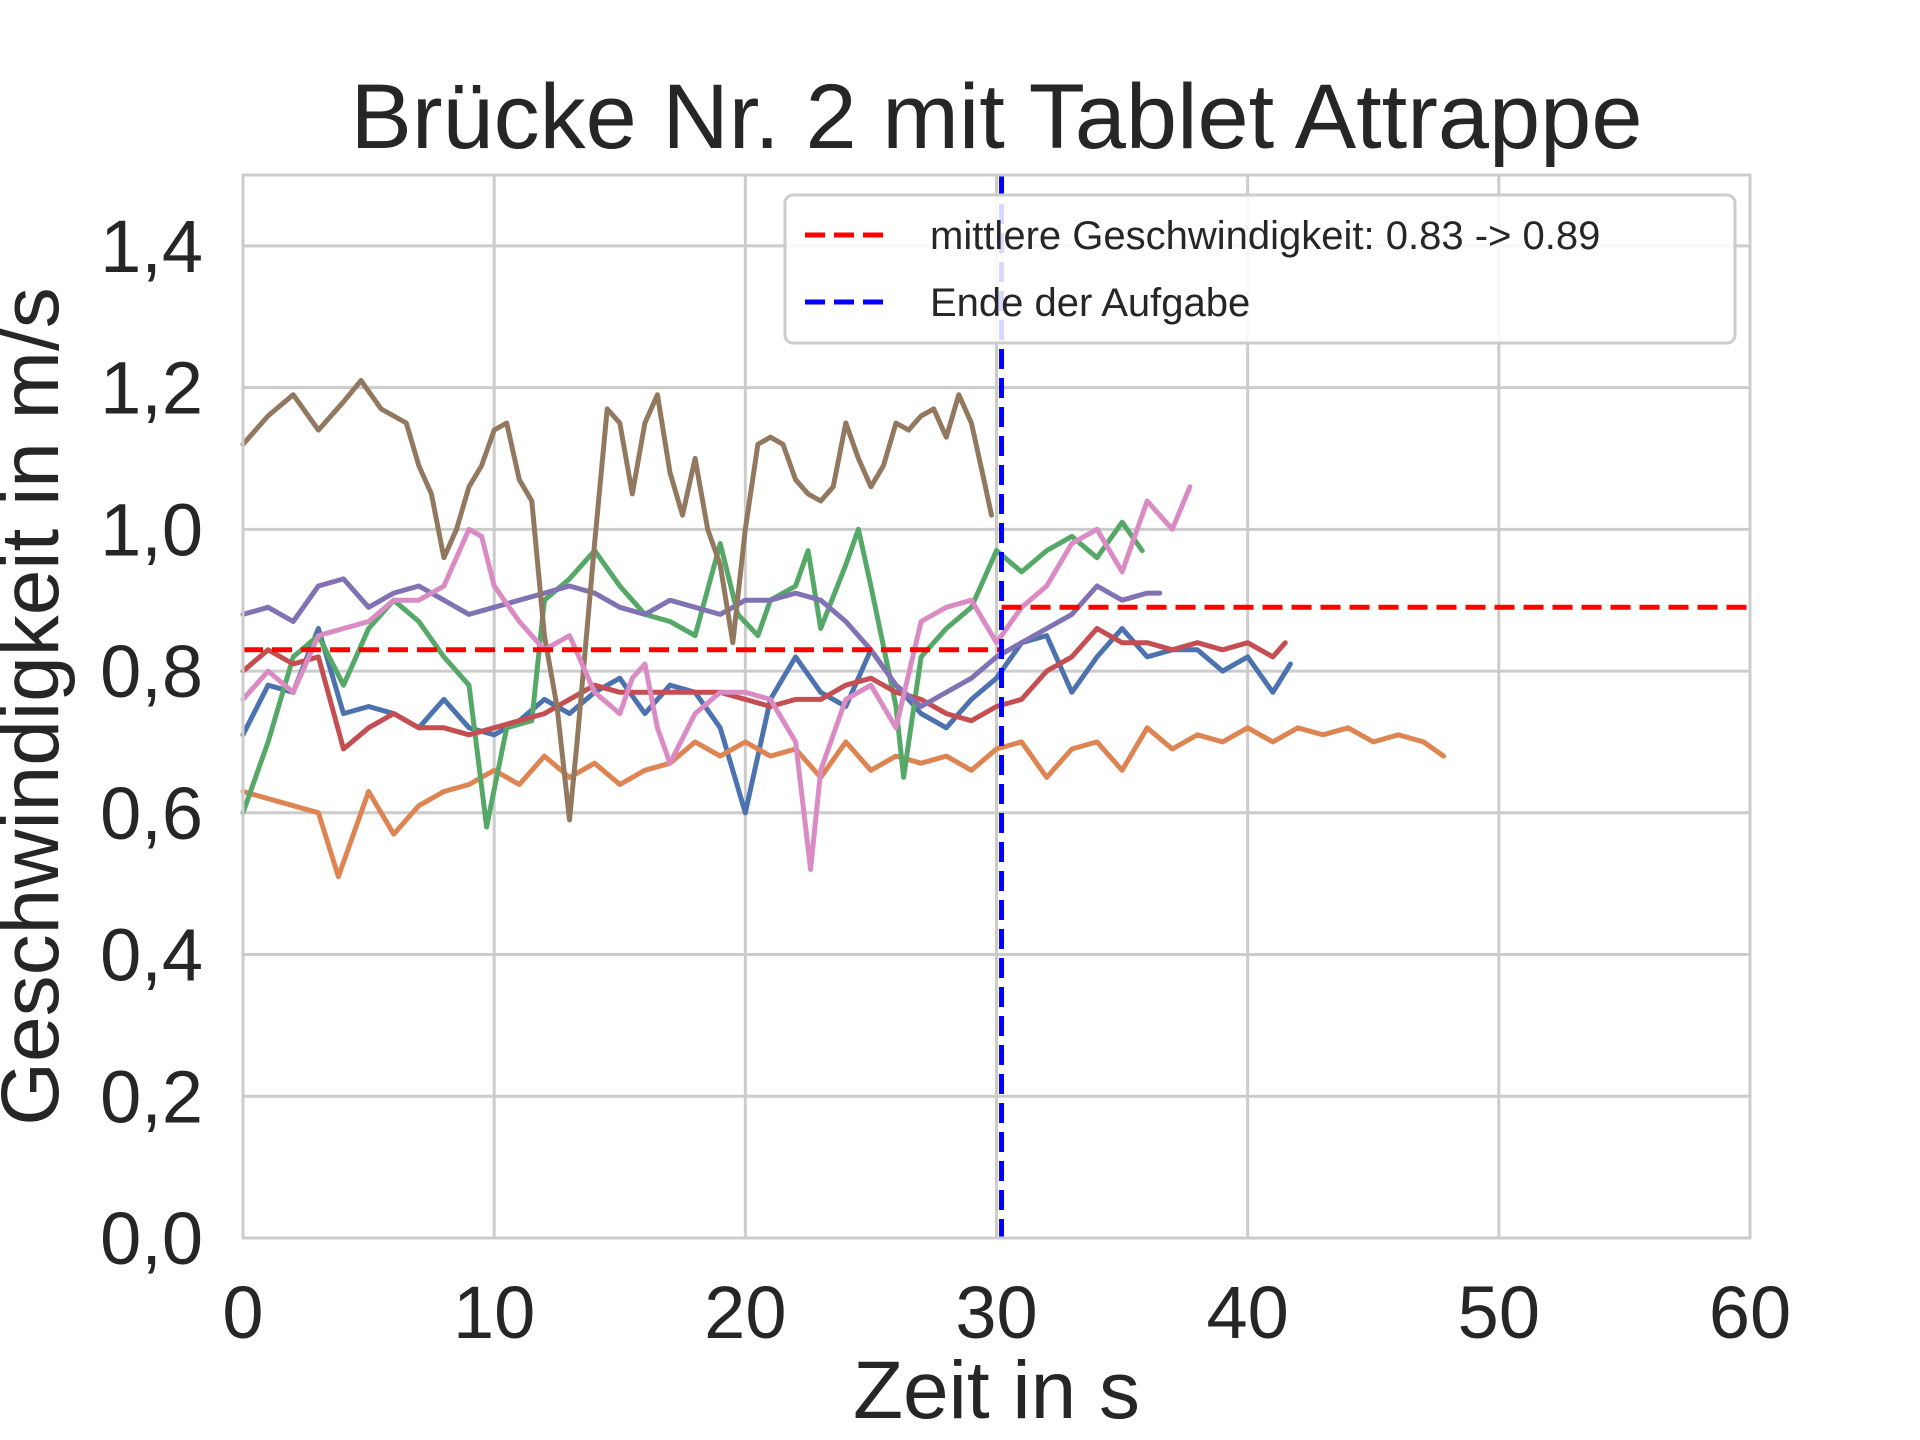 The image size is (1920, 1440). Describe the element at coordinates (242, 1312) in the screenshot. I see `x-tick-label: 0` at that location.